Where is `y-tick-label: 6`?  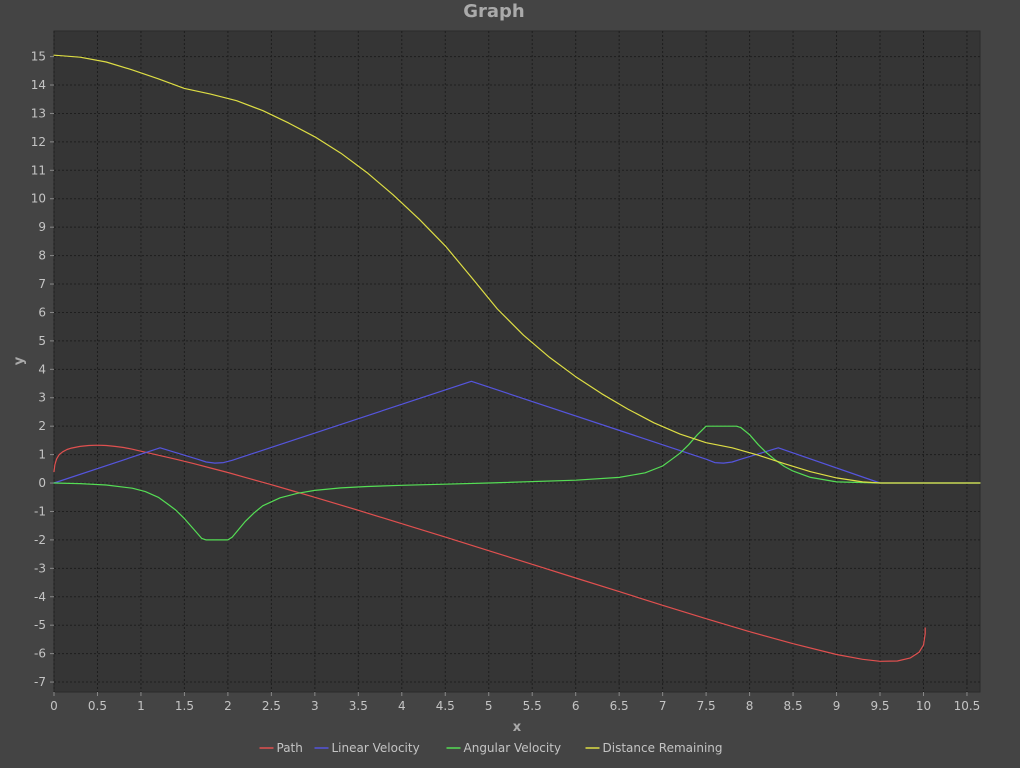 y-tick-label: 6 is located at coordinates (42, 312).